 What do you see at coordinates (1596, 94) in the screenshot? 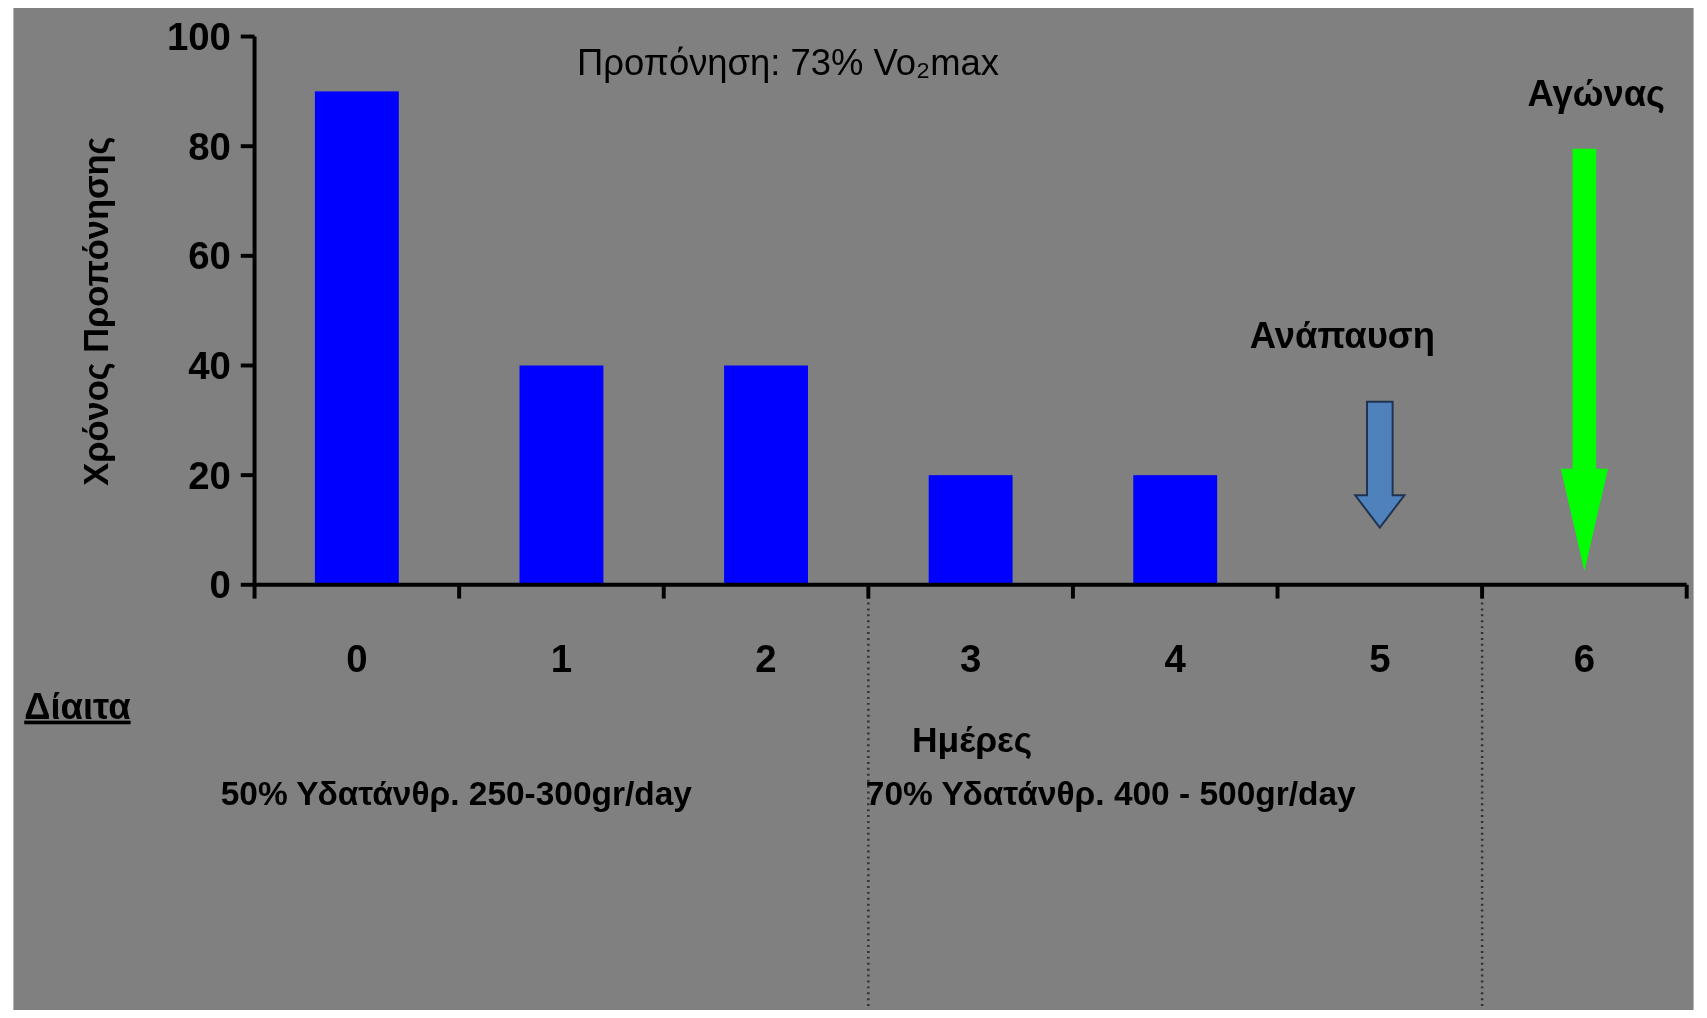
I see `annotation: Αγώνας` at bounding box center [1596, 94].